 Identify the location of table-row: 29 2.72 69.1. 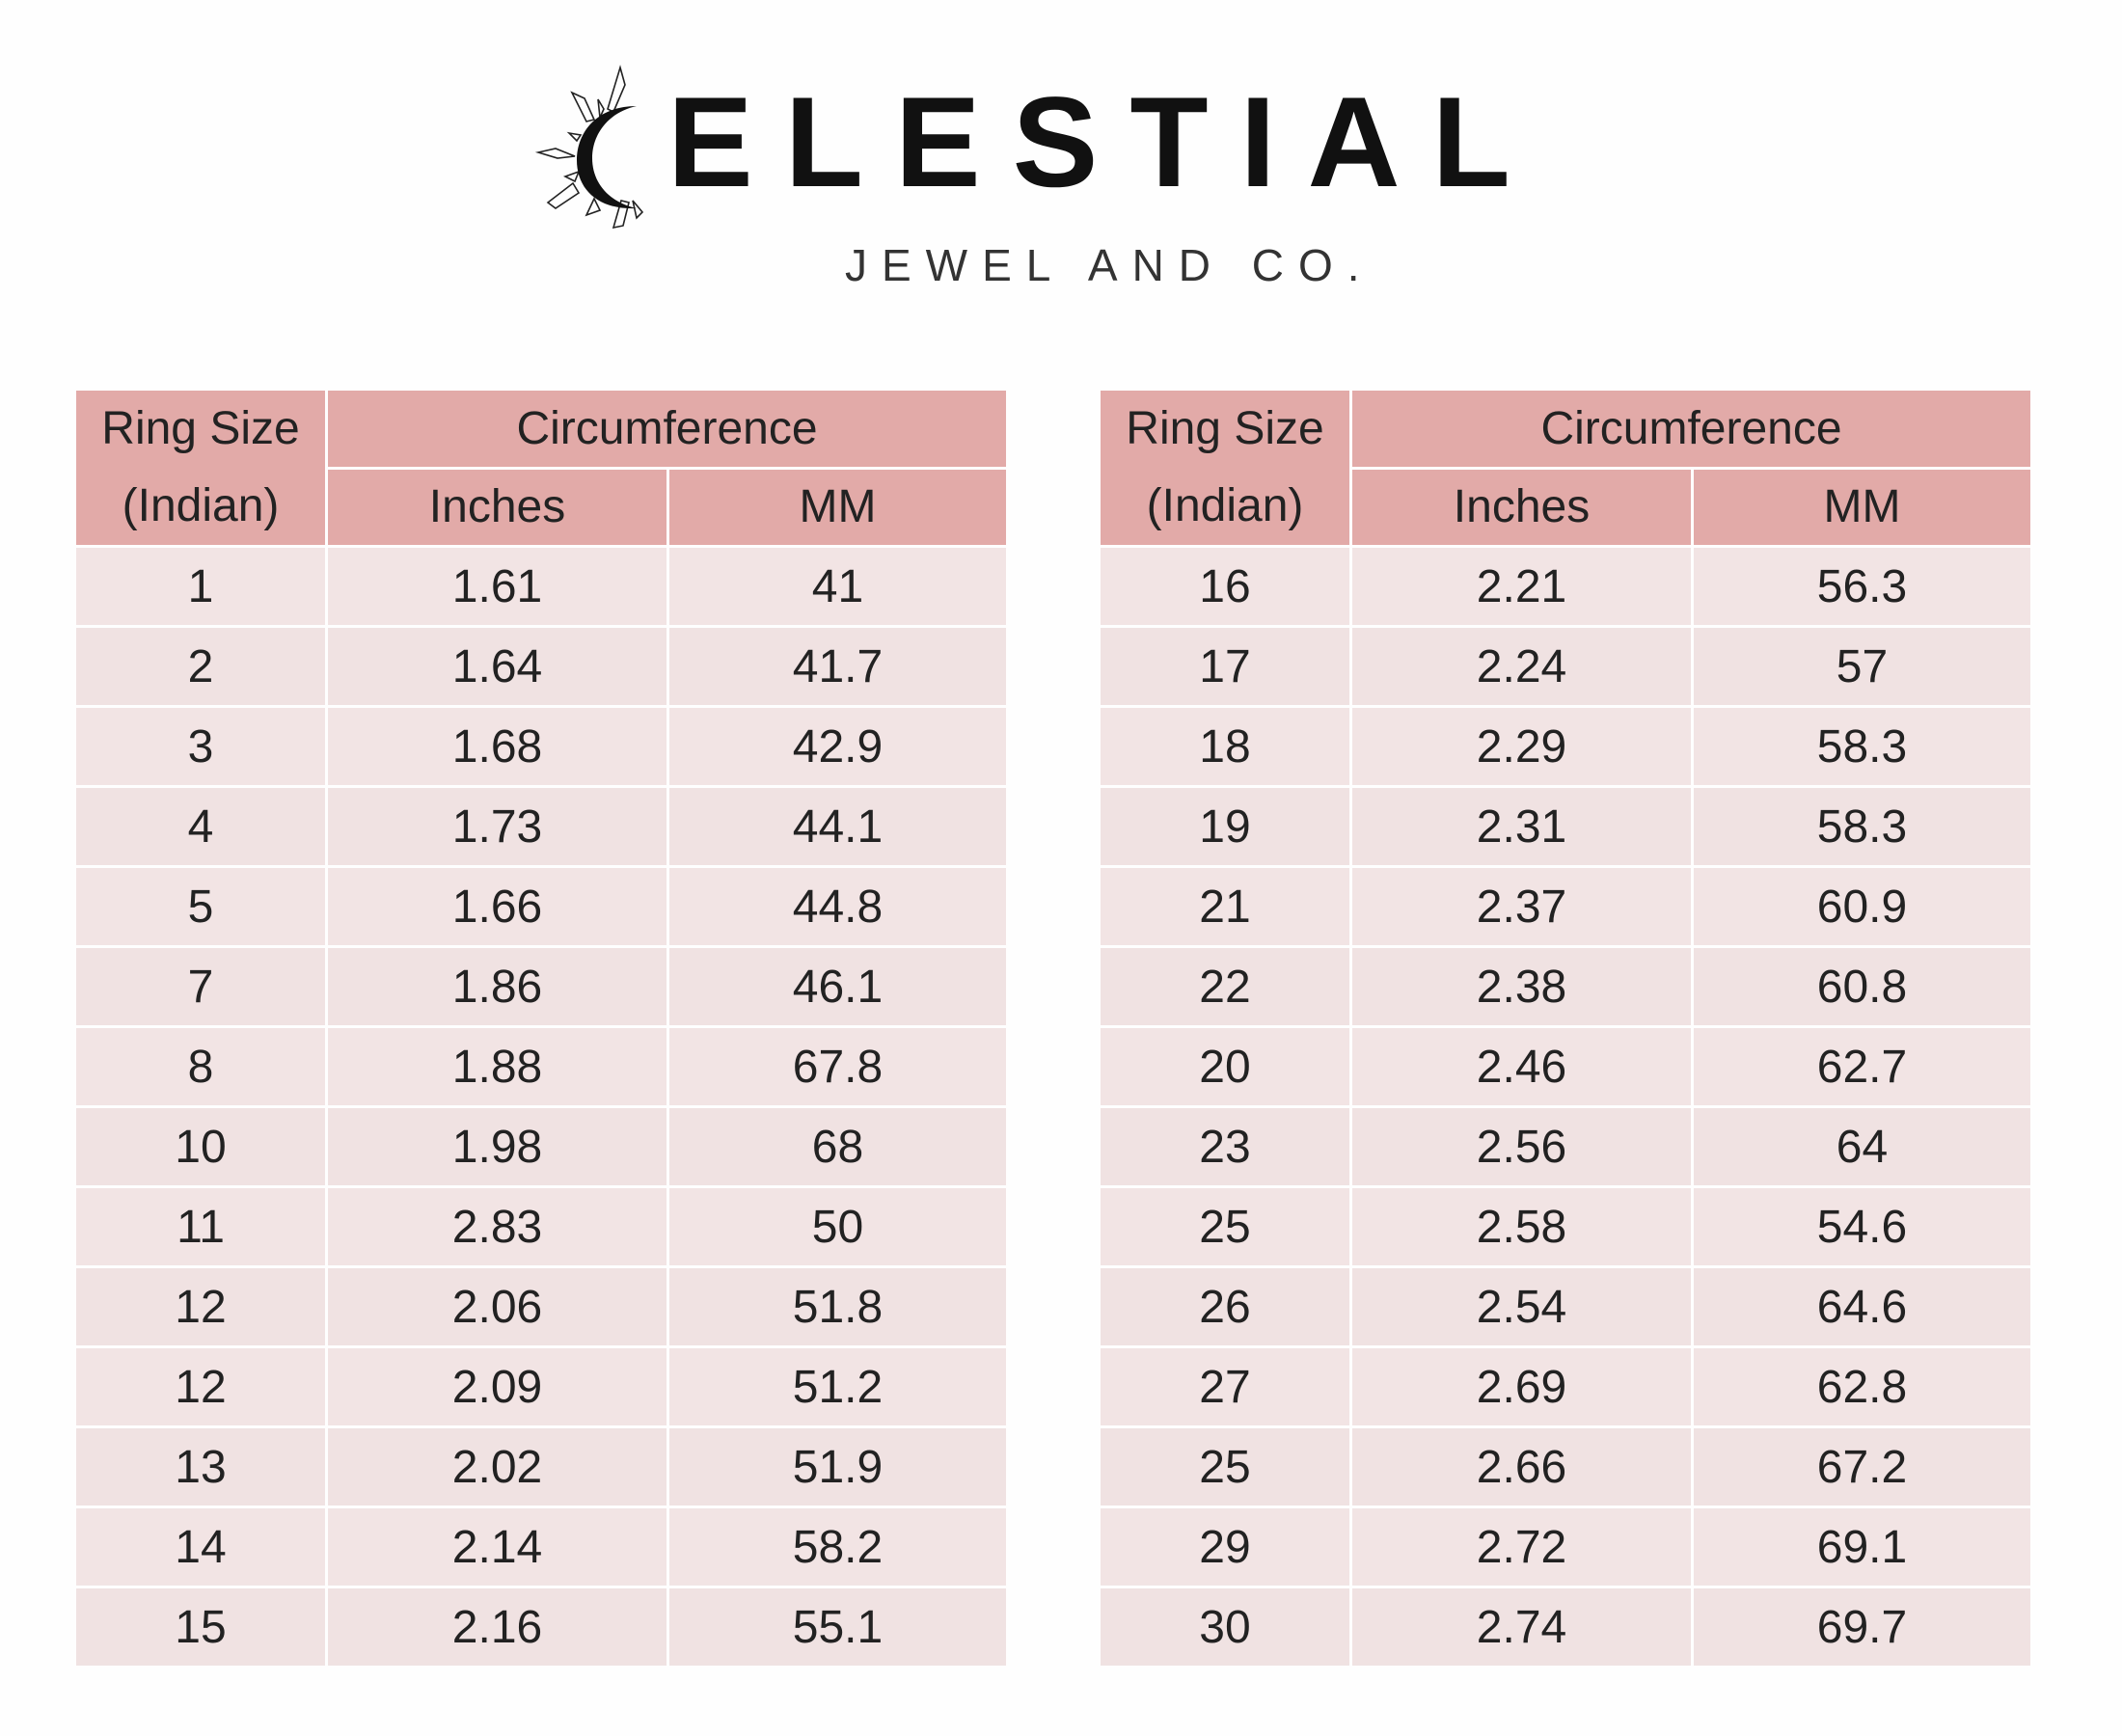
(1566, 1547).